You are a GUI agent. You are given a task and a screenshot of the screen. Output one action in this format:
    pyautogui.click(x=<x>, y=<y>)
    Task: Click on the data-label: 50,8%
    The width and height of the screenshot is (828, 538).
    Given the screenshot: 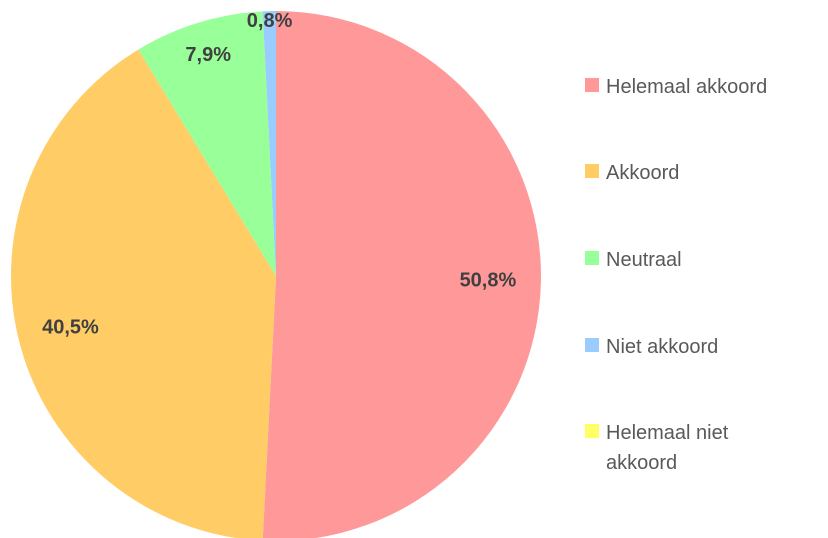 What is the action you would take?
    pyautogui.click(x=488, y=281)
    